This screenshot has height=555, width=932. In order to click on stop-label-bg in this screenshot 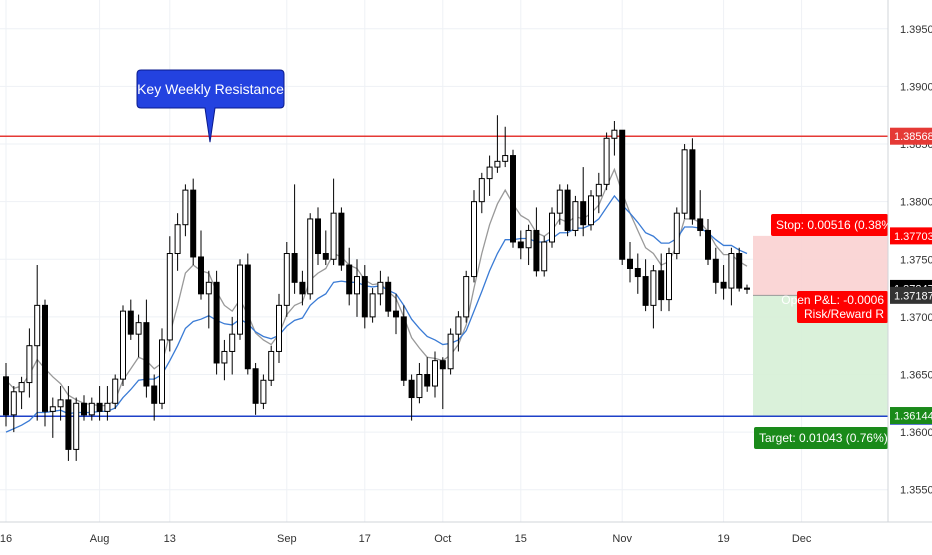, I will do `click(829, 225)`.